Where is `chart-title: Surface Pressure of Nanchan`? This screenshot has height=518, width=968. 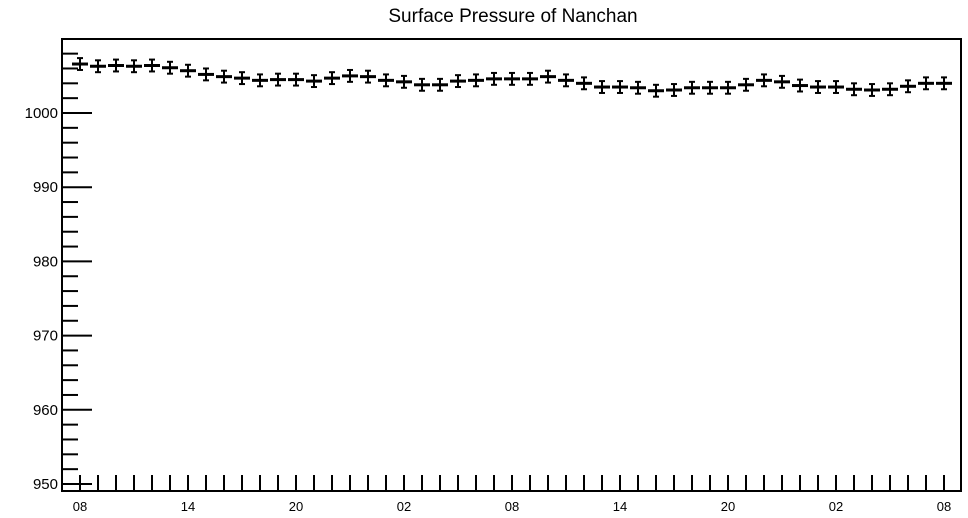 chart-title: Surface Pressure of Nanchan is located at coordinates (512, 16).